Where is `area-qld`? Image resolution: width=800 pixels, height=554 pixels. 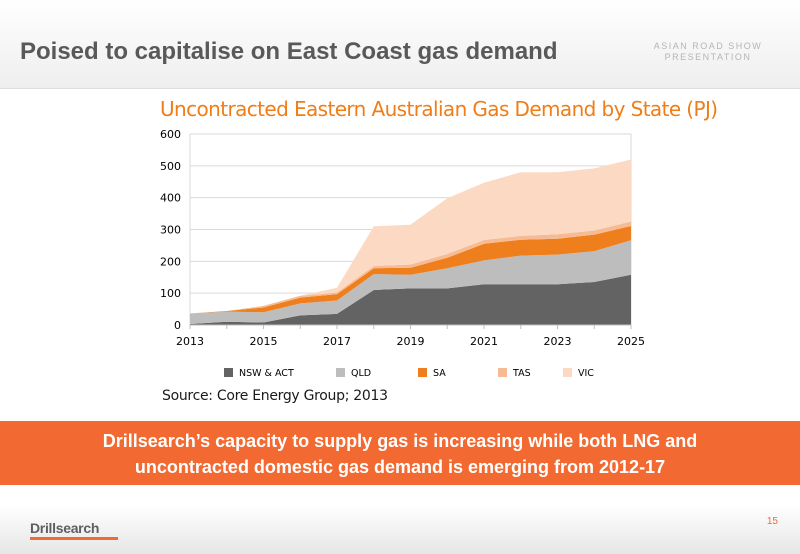 area-qld is located at coordinates (410, 282).